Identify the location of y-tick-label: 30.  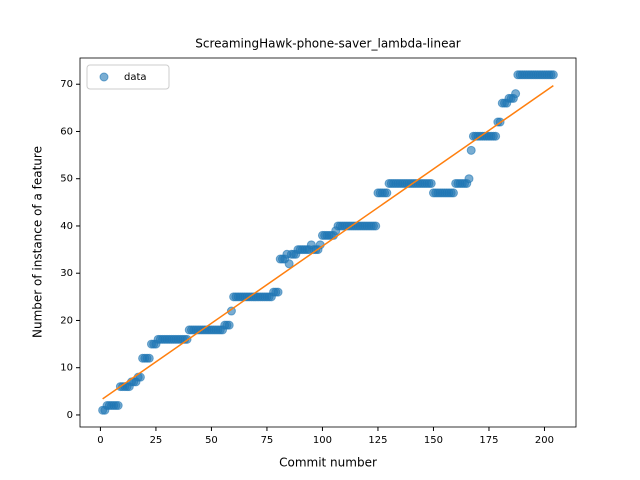
(66, 273).